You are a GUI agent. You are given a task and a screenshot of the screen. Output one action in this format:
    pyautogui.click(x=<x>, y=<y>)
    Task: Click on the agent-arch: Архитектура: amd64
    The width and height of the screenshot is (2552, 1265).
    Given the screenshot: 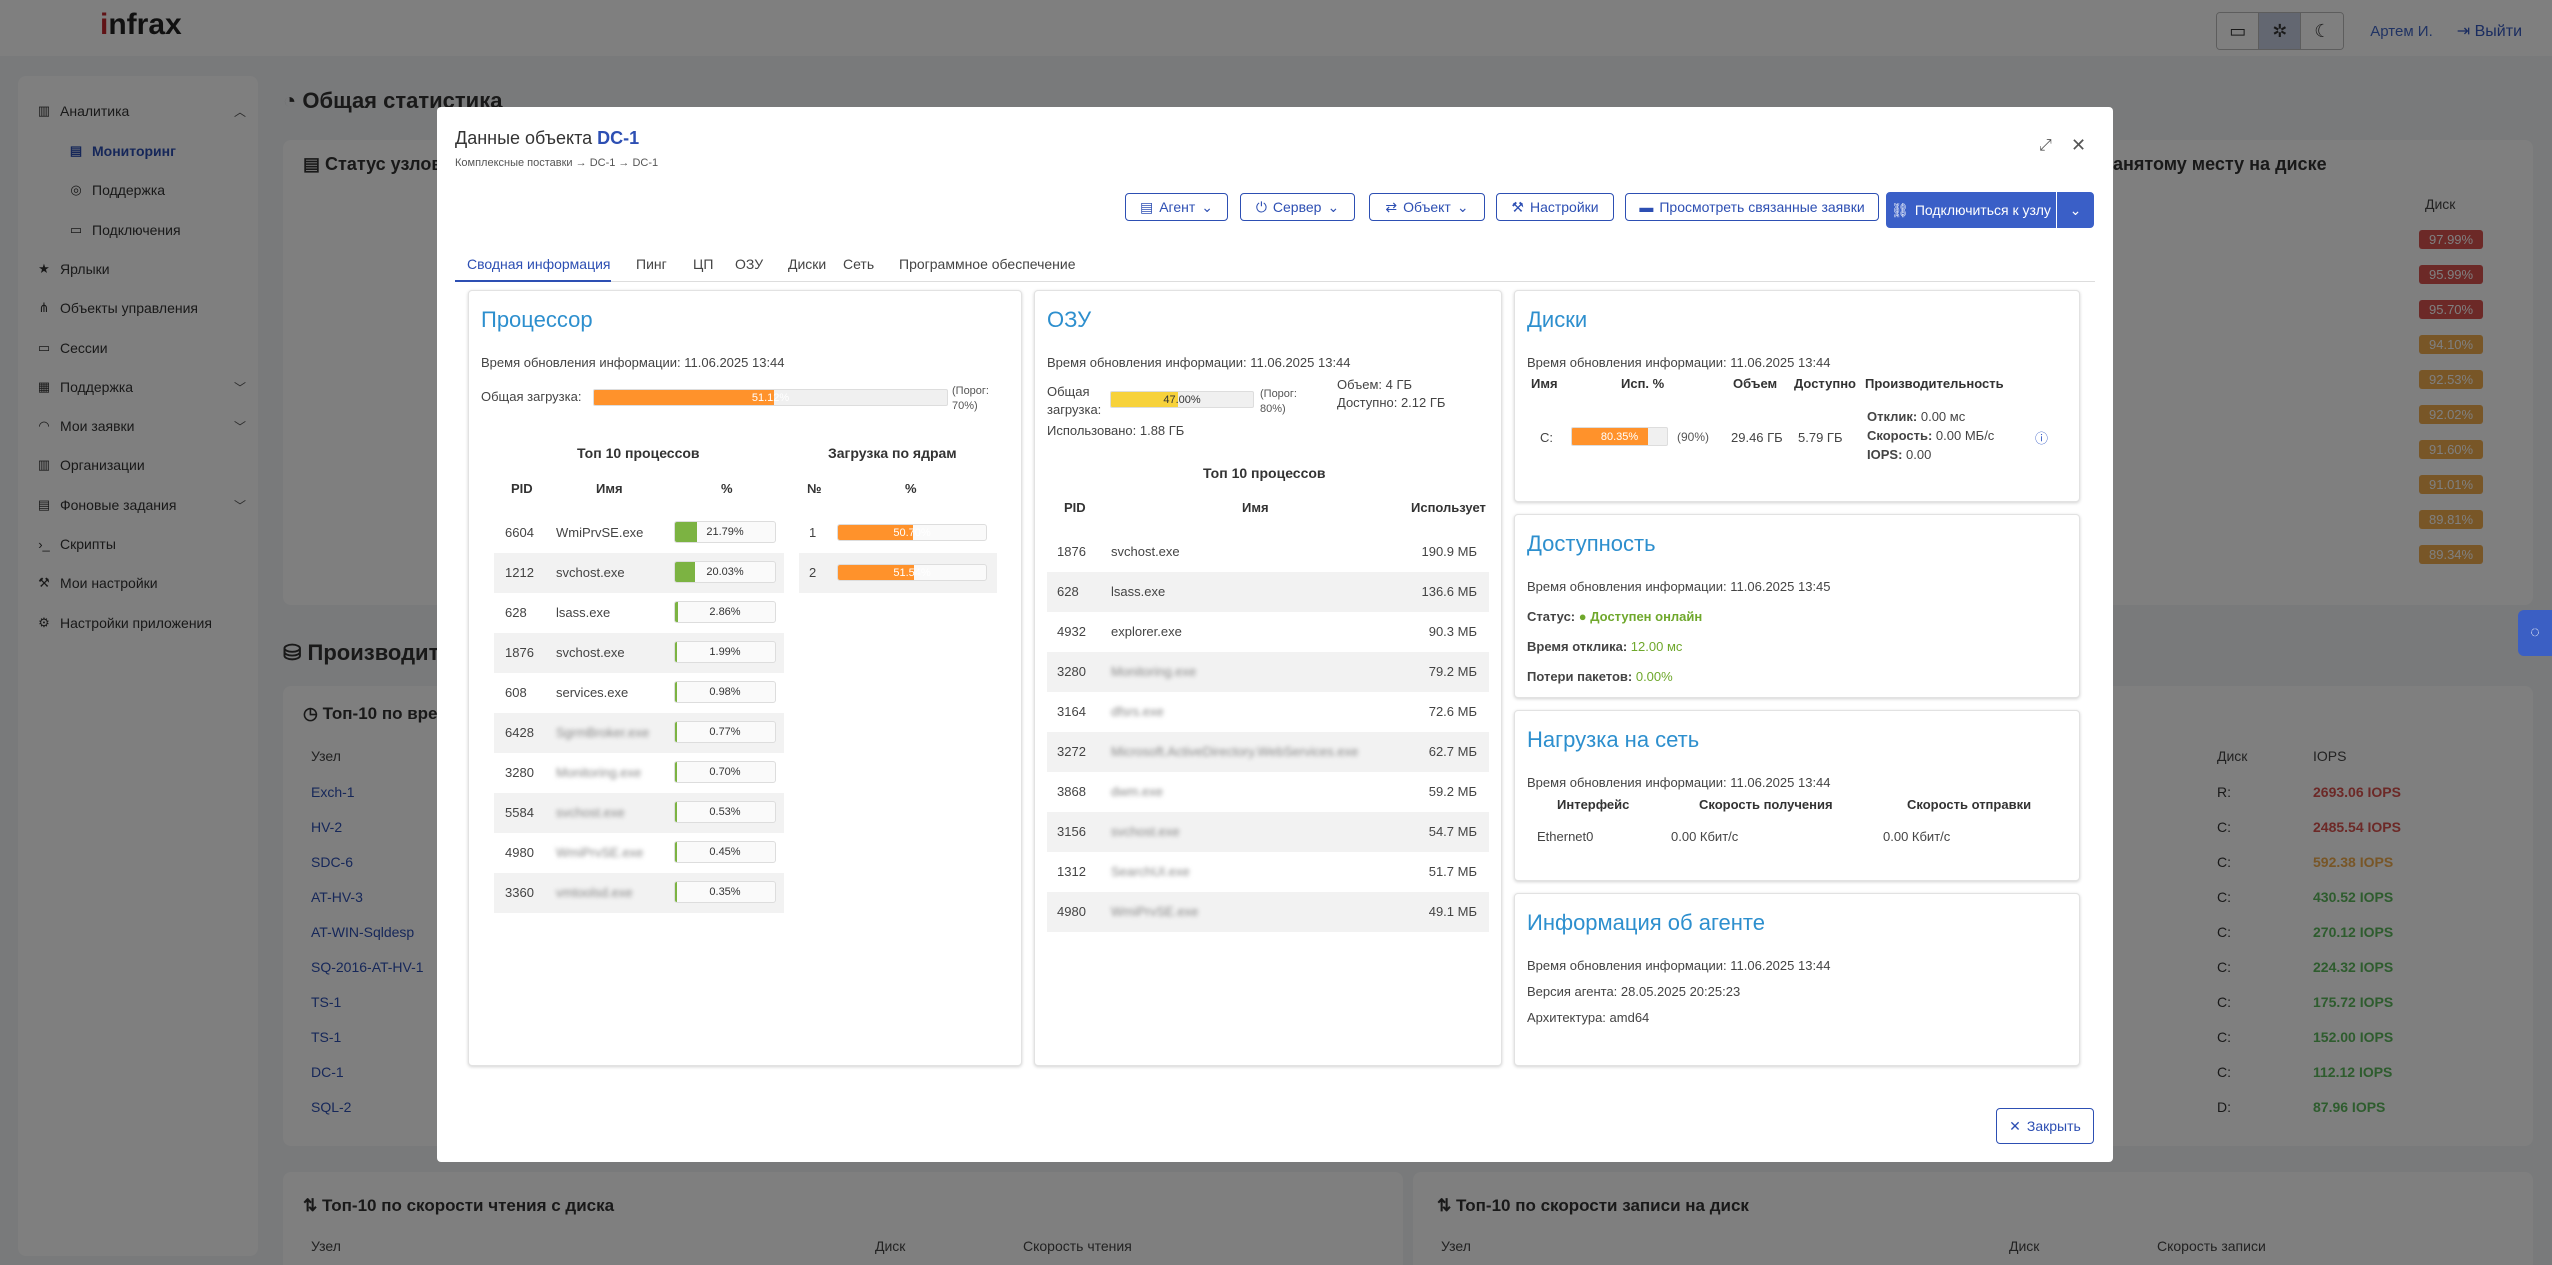 What is the action you would take?
    pyautogui.click(x=1588, y=1017)
    